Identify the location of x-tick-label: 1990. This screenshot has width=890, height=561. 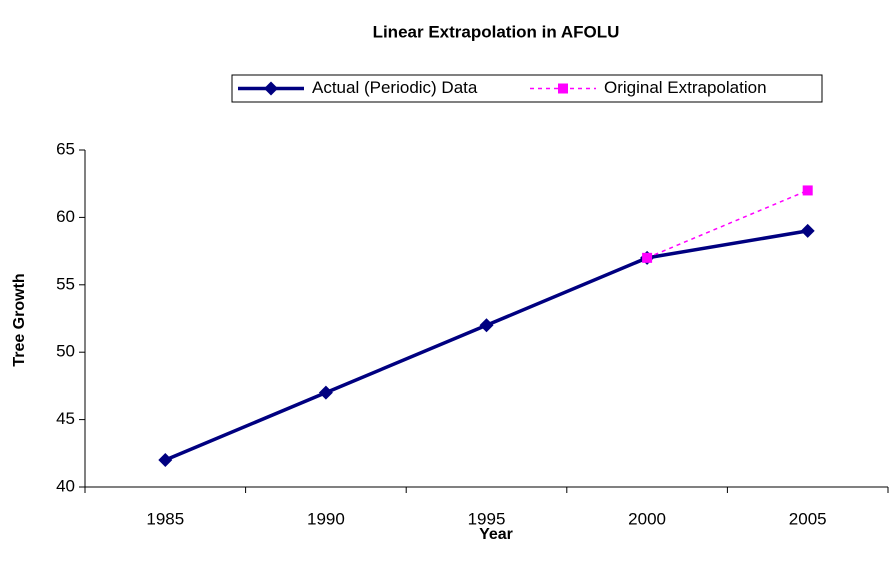
(326, 518).